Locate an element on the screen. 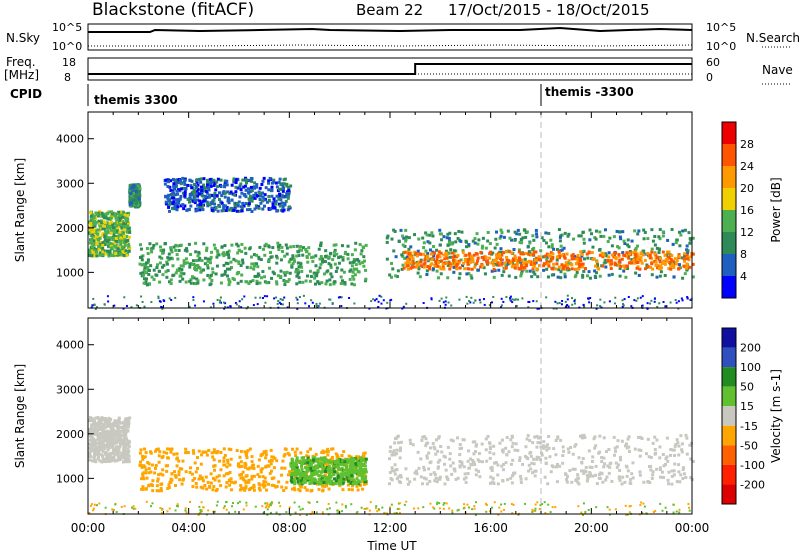 The height and width of the screenshot is (554, 800). nave-label: Nave is located at coordinates (777, 70).